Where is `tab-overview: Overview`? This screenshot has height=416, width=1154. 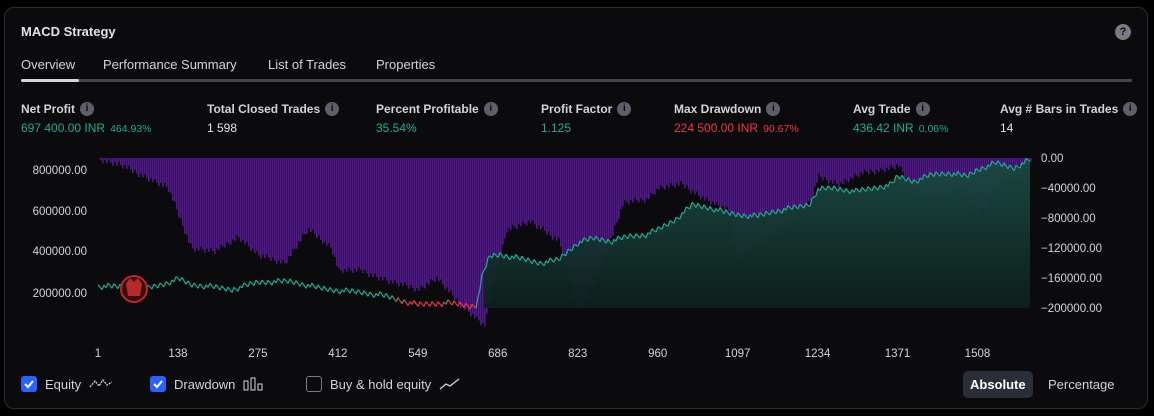
tab-overview: Overview is located at coordinates (48, 64).